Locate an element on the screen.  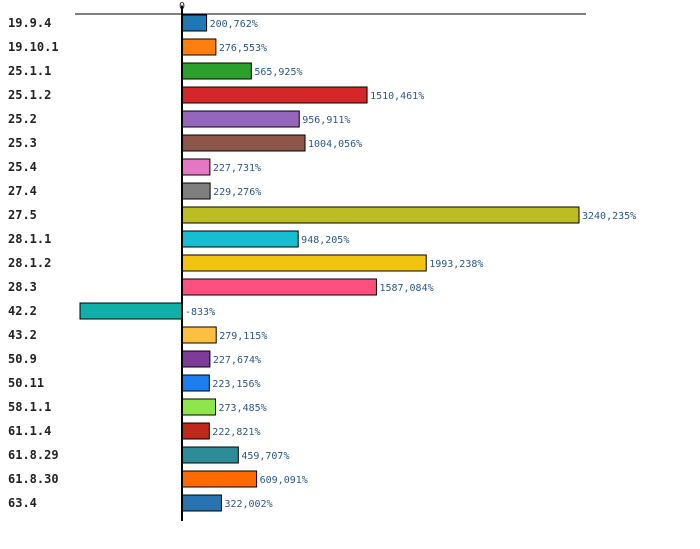
value-label: 279,115% is located at coordinates (243, 336).